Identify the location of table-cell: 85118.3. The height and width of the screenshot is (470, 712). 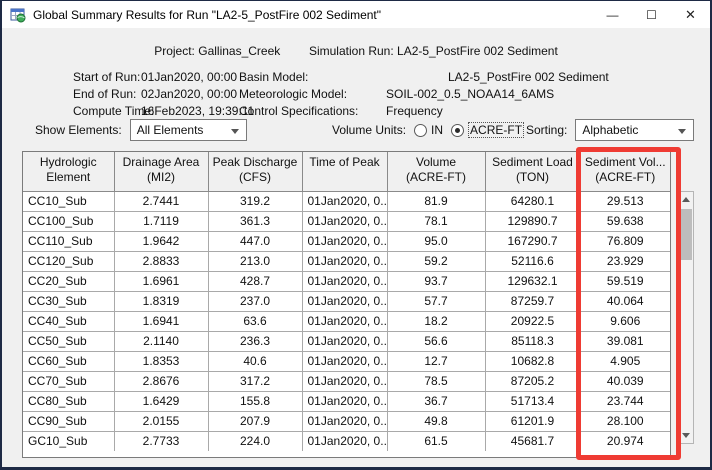
(532, 341).